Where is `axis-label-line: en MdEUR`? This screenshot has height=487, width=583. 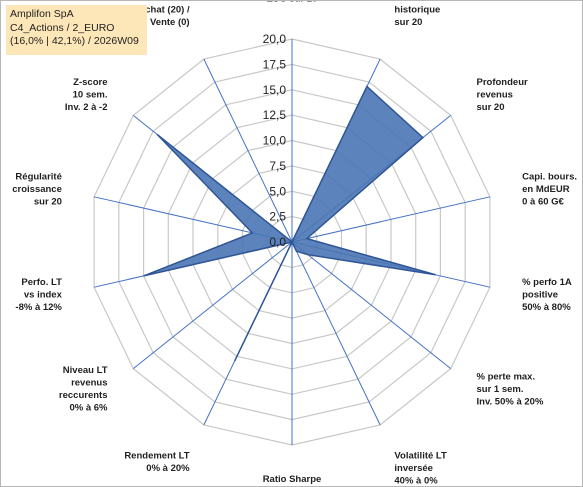
axis-label-line: en MdEUR is located at coordinates (546, 189).